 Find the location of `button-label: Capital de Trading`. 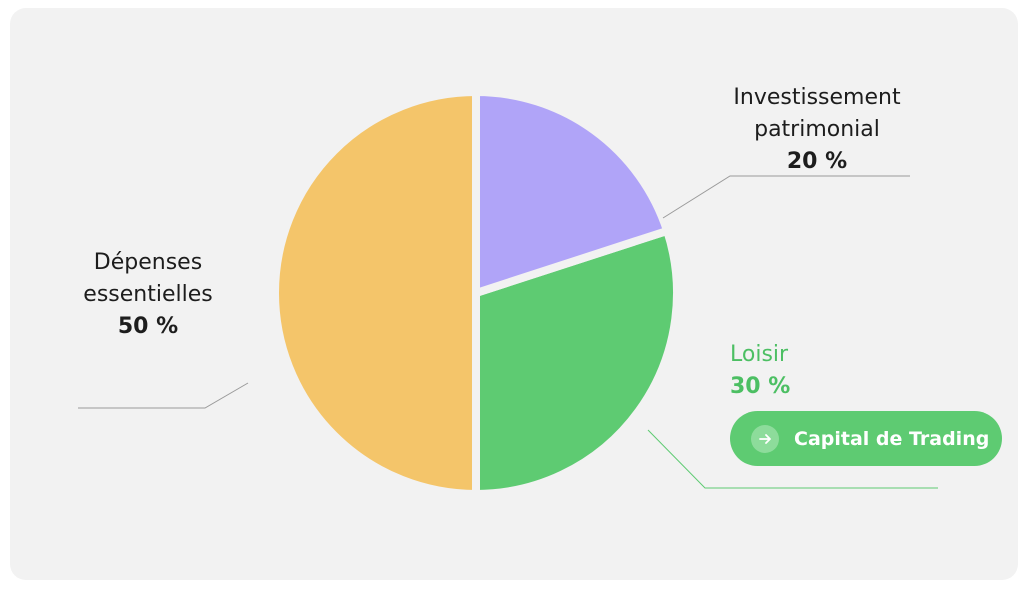

button-label: Capital de Trading is located at coordinates (892, 438).